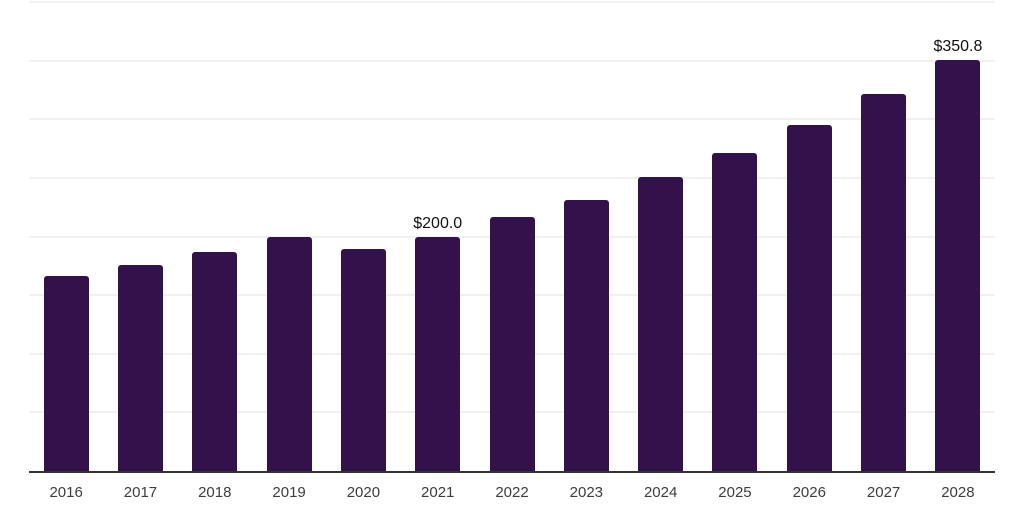 This screenshot has height=512, width=1024. Describe the element at coordinates (215, 235) in the screenshot. I see `bar-slot-2018` at that location.